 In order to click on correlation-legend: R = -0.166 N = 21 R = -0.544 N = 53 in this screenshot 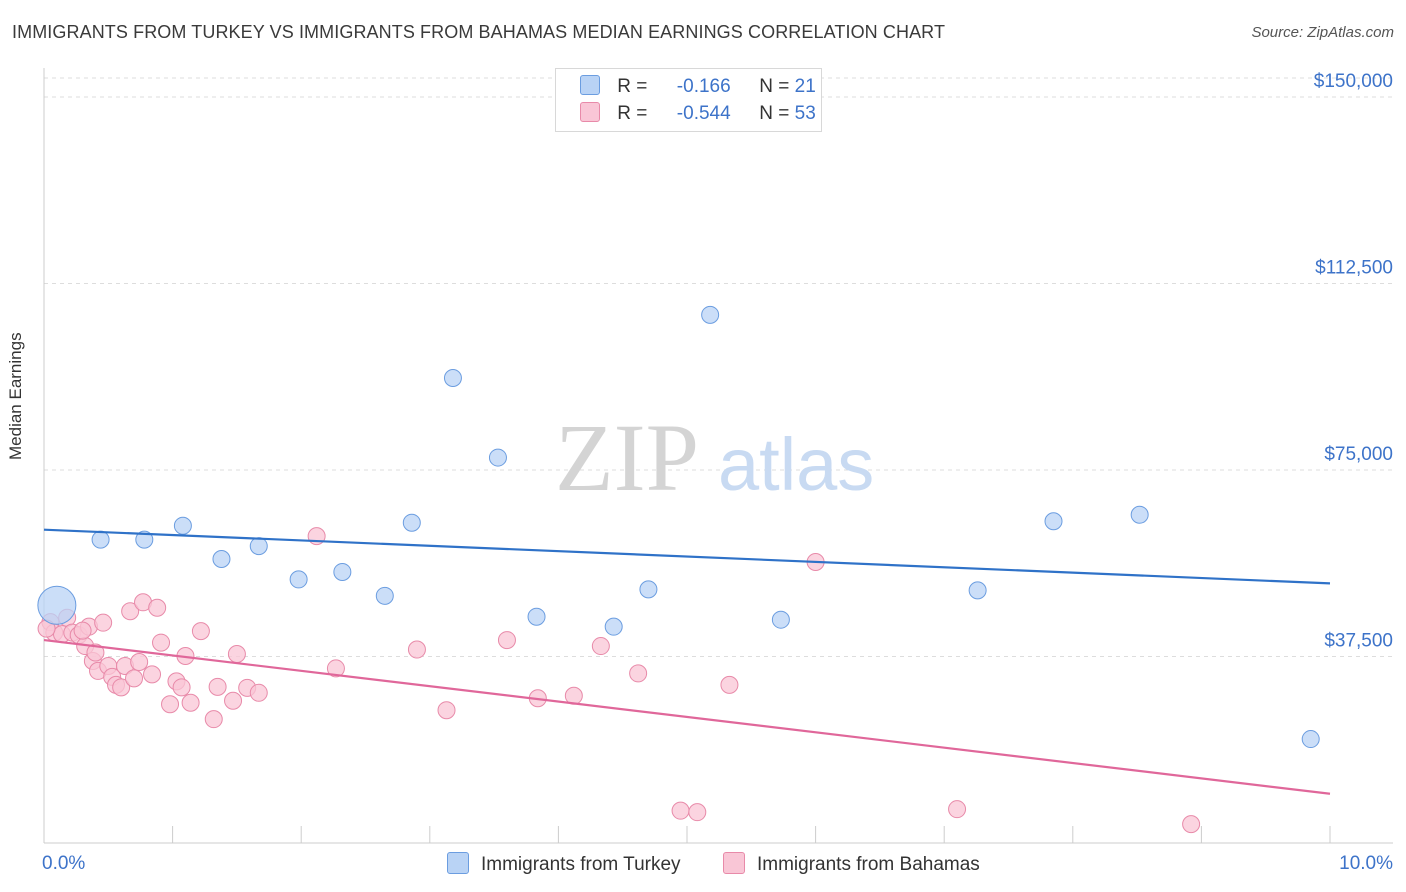, I will do `click(688, 100)`.